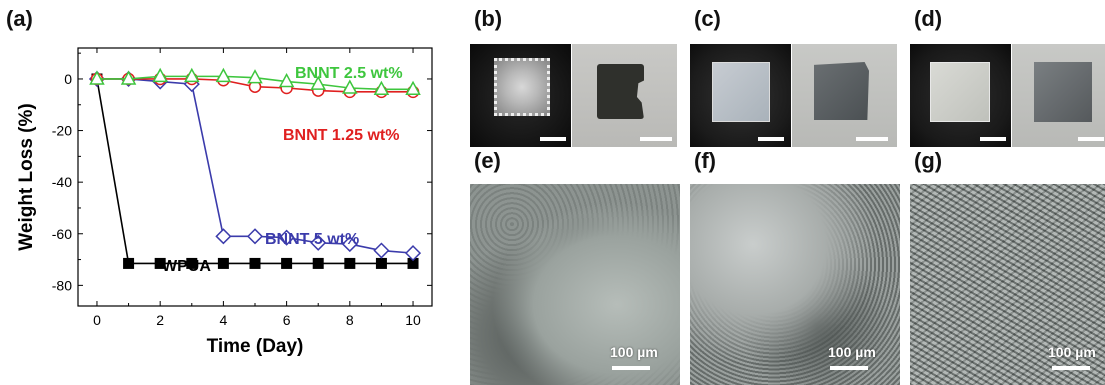 The image size is (1105, 385). I want to click on x-tick-label: 0, so click(97, 320).